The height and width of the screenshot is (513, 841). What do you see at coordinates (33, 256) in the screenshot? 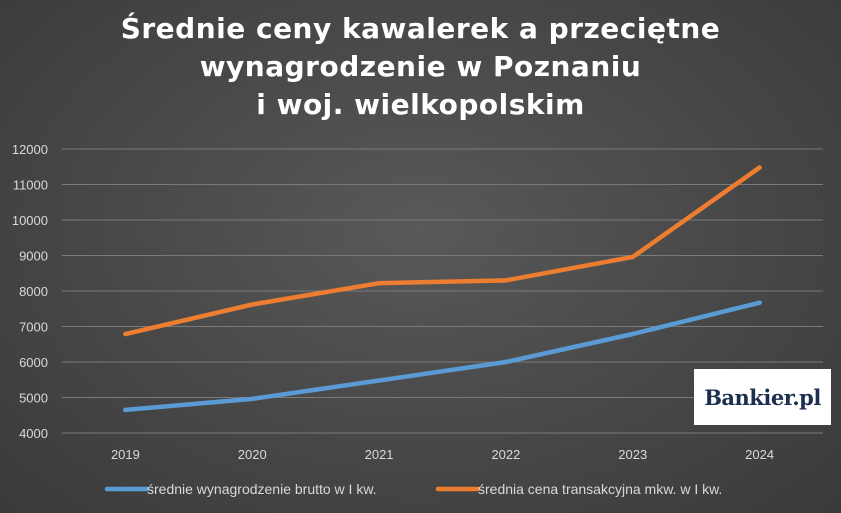
I see `y-tick-label: 9000` at bounding box center [33, 256].